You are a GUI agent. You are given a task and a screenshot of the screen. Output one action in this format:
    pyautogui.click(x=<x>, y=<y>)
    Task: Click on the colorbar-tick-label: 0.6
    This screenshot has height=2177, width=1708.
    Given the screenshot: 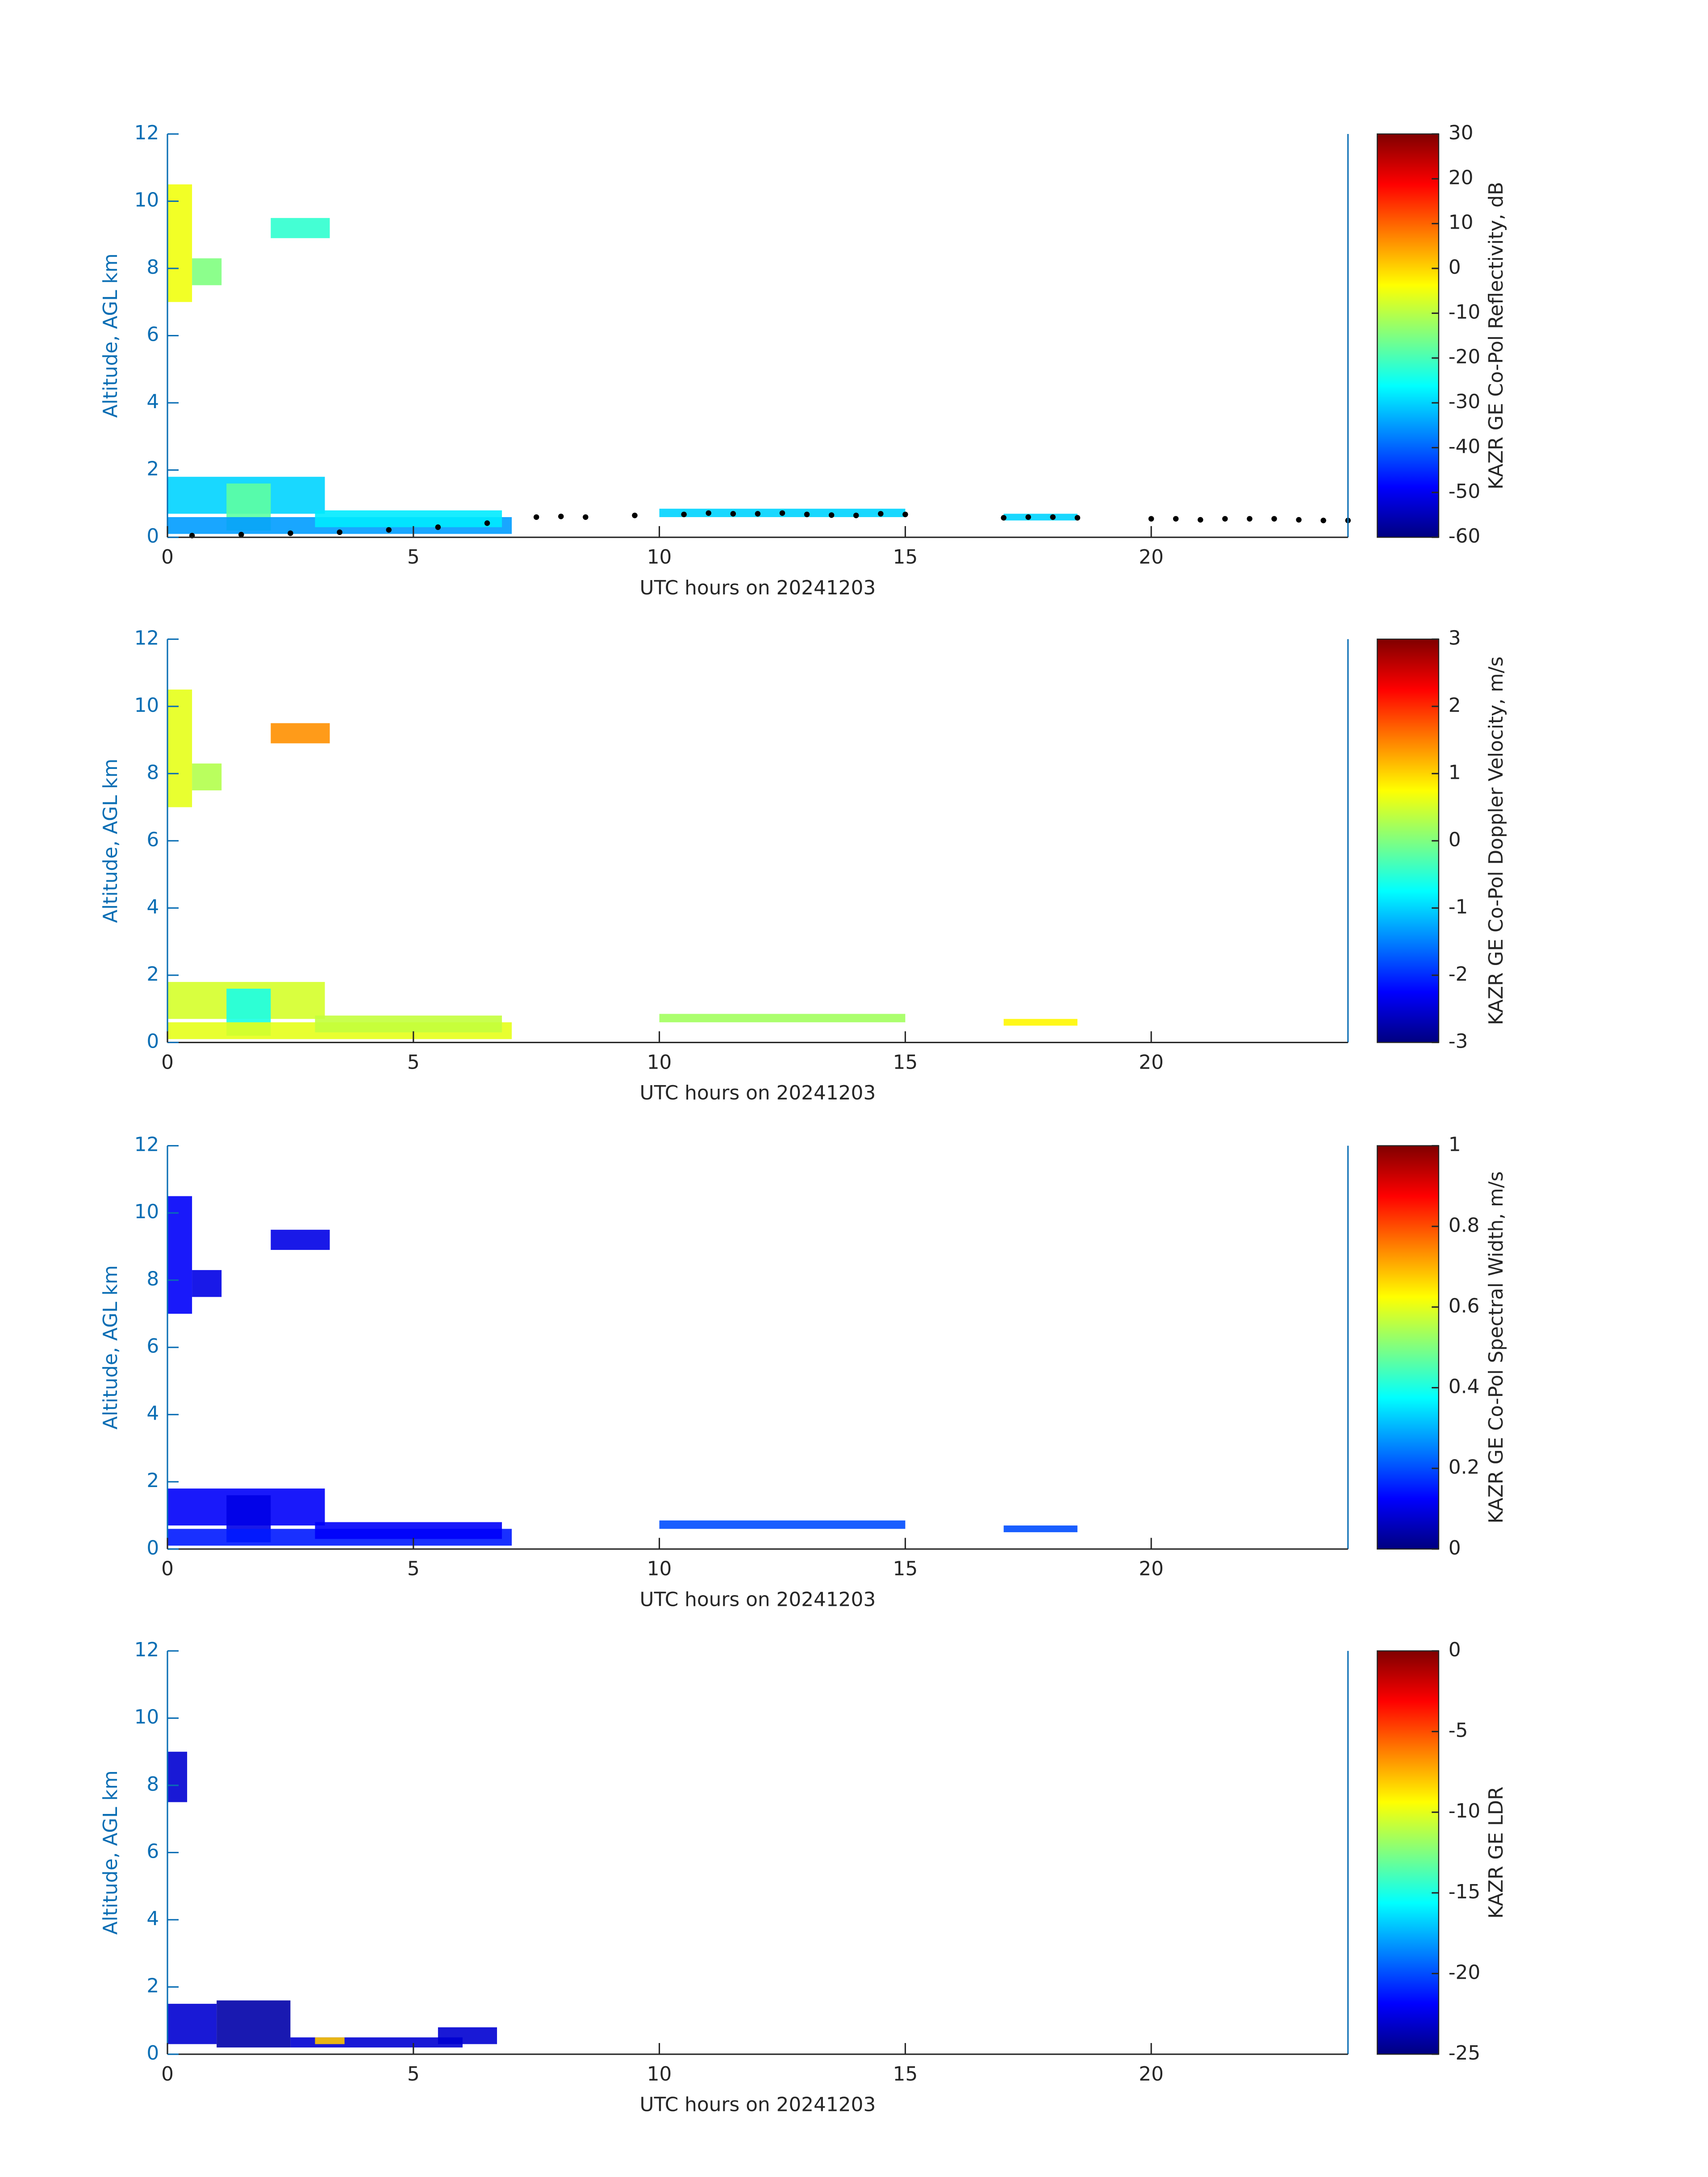 What is the action you would take?
    pyautogui.click(x=1464, y=1306)
    